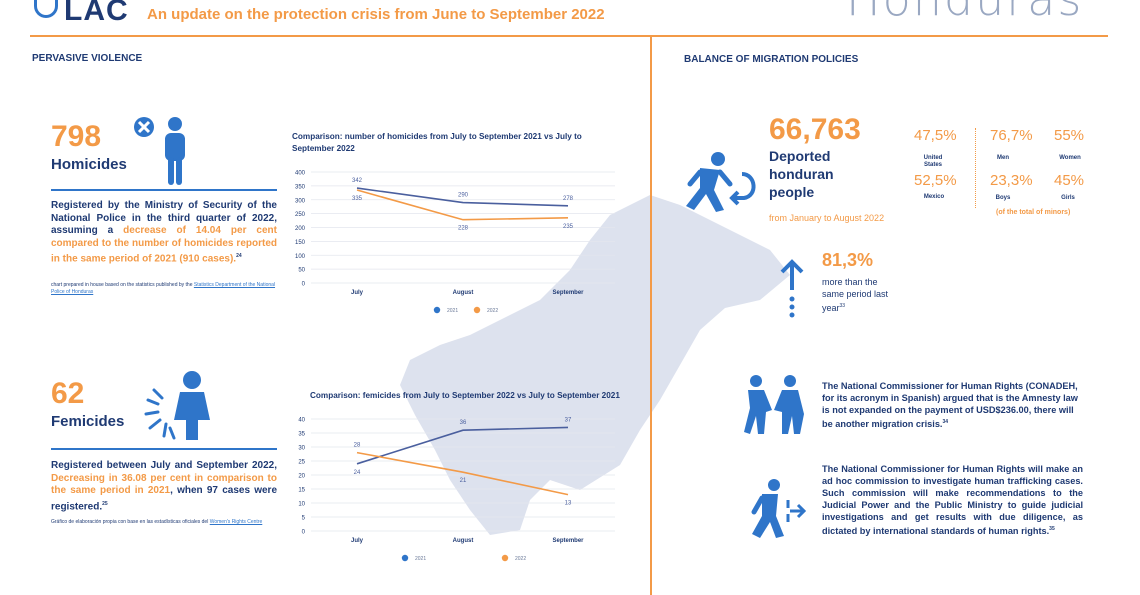  What do you see at coordinates (933, 161) in the screenshot?
I see `stat-us-label: United States` at bounding box center [933, 161].